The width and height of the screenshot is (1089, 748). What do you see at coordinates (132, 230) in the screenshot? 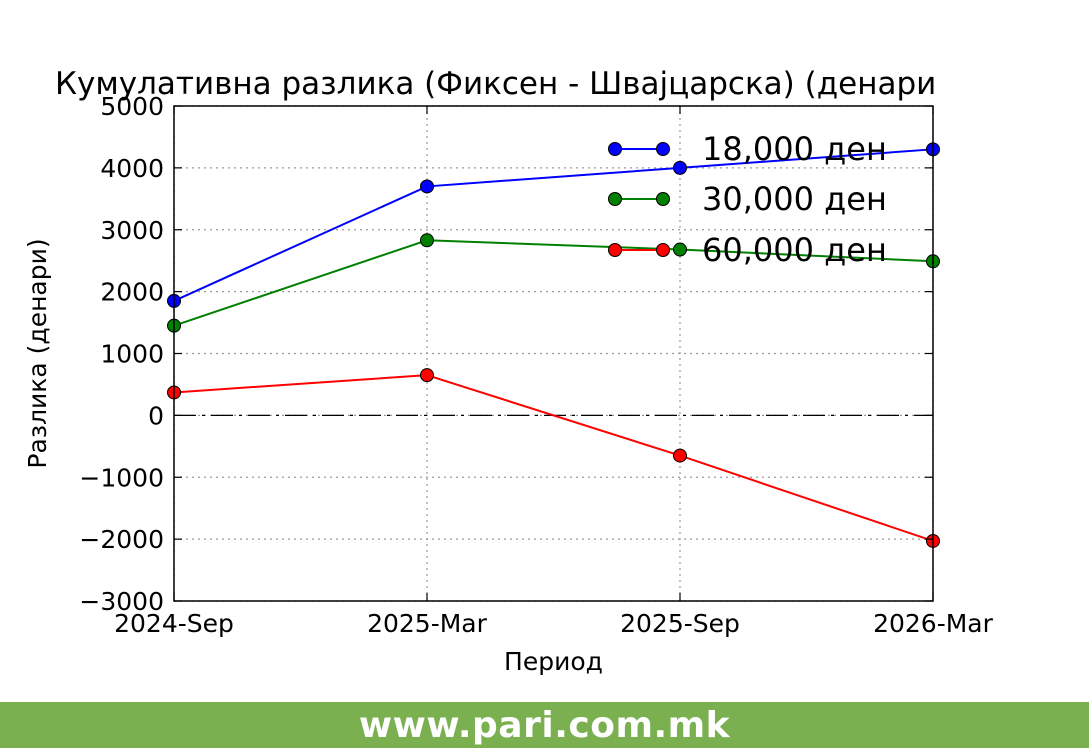
I see `y-tick-label: 3000` at bounding box center [132, 230].